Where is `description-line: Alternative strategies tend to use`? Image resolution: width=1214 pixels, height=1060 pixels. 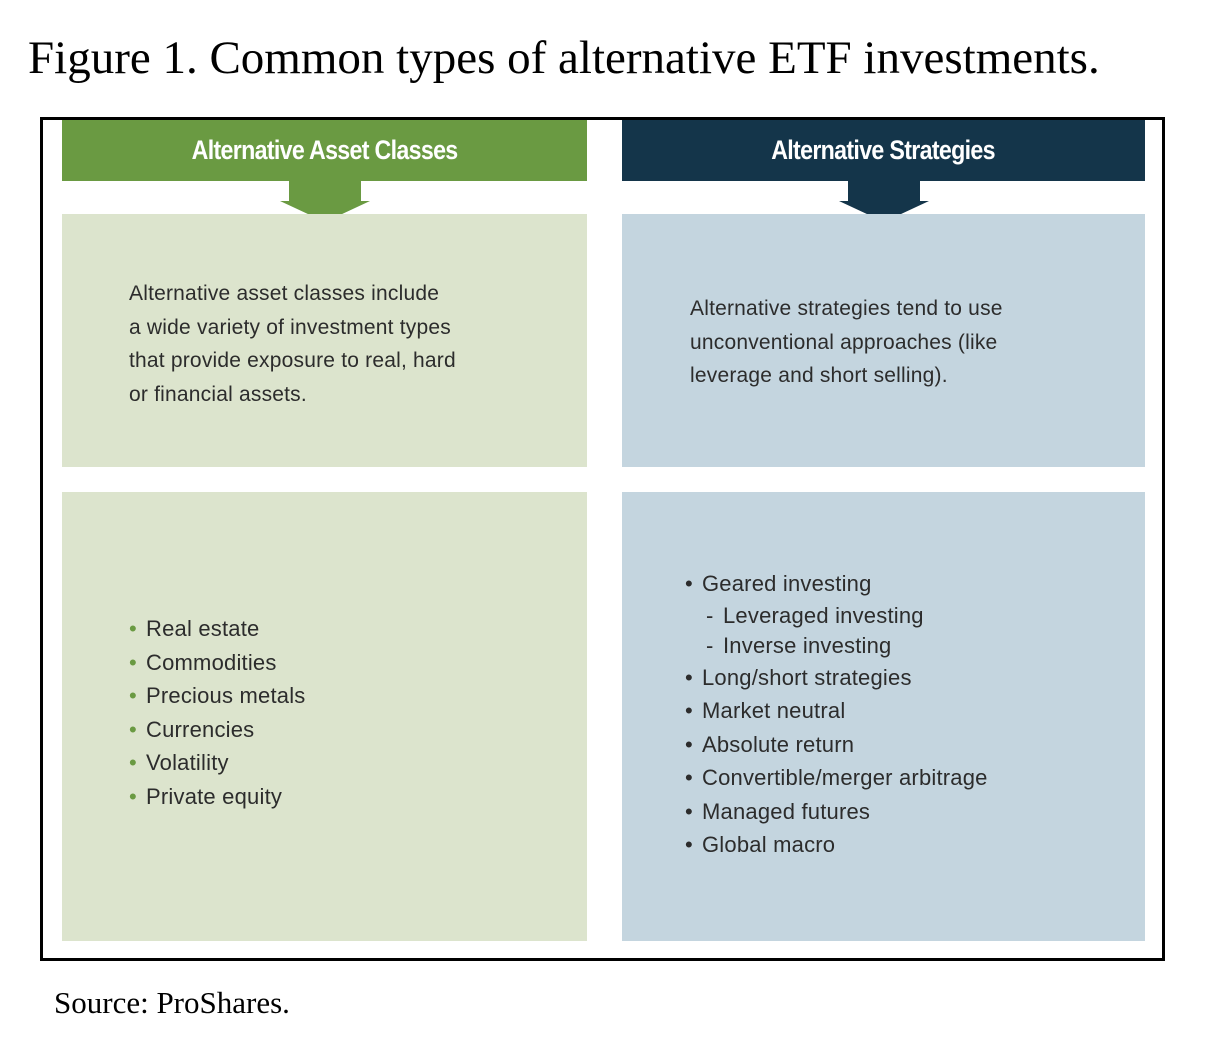
description-line: Alternative strategies tend to use is located at coordinates (846, 308).